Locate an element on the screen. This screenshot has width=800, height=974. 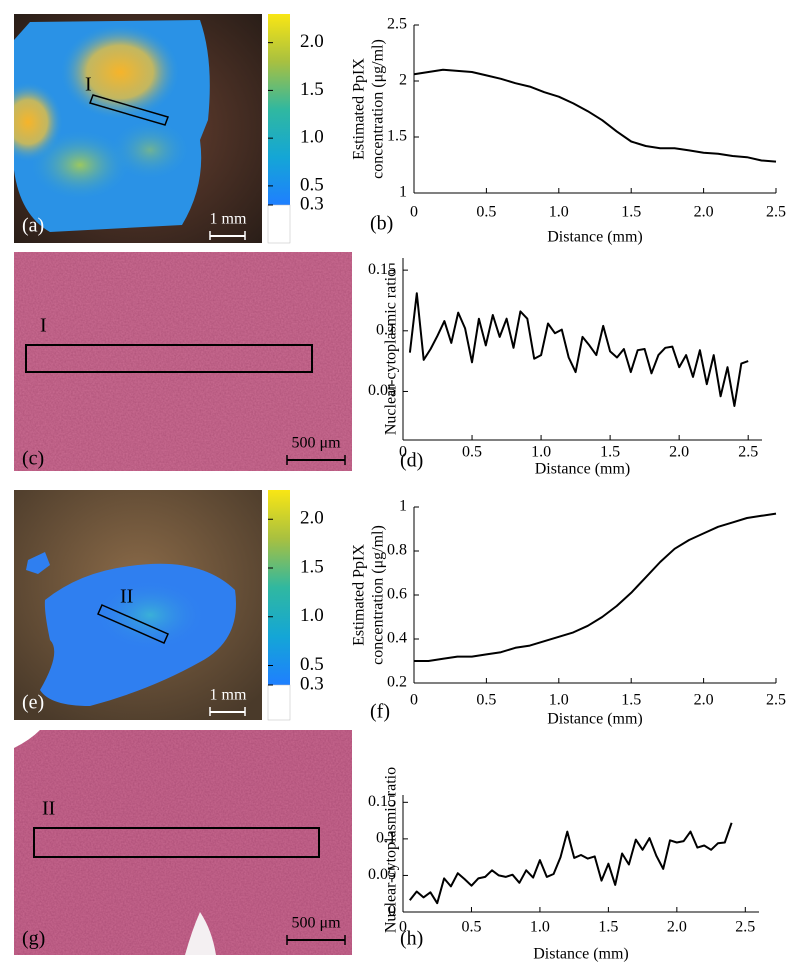
y-tick-label: 0.2 is located at coordinates (397, 682).